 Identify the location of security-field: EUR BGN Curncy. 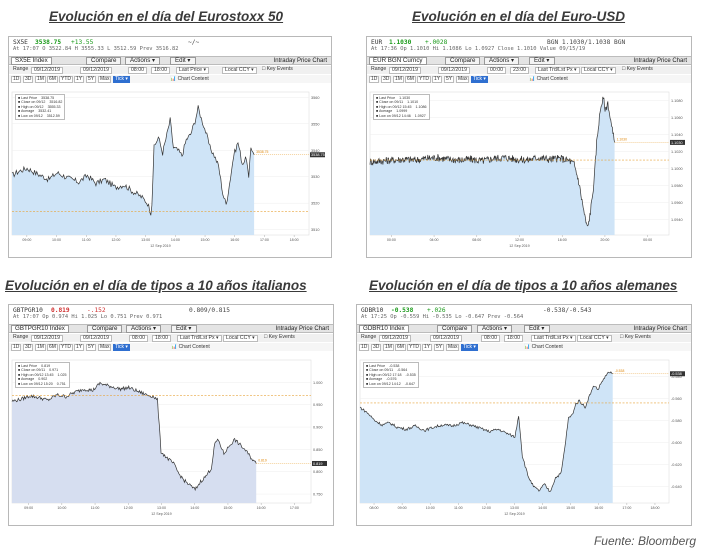
(398, 61).